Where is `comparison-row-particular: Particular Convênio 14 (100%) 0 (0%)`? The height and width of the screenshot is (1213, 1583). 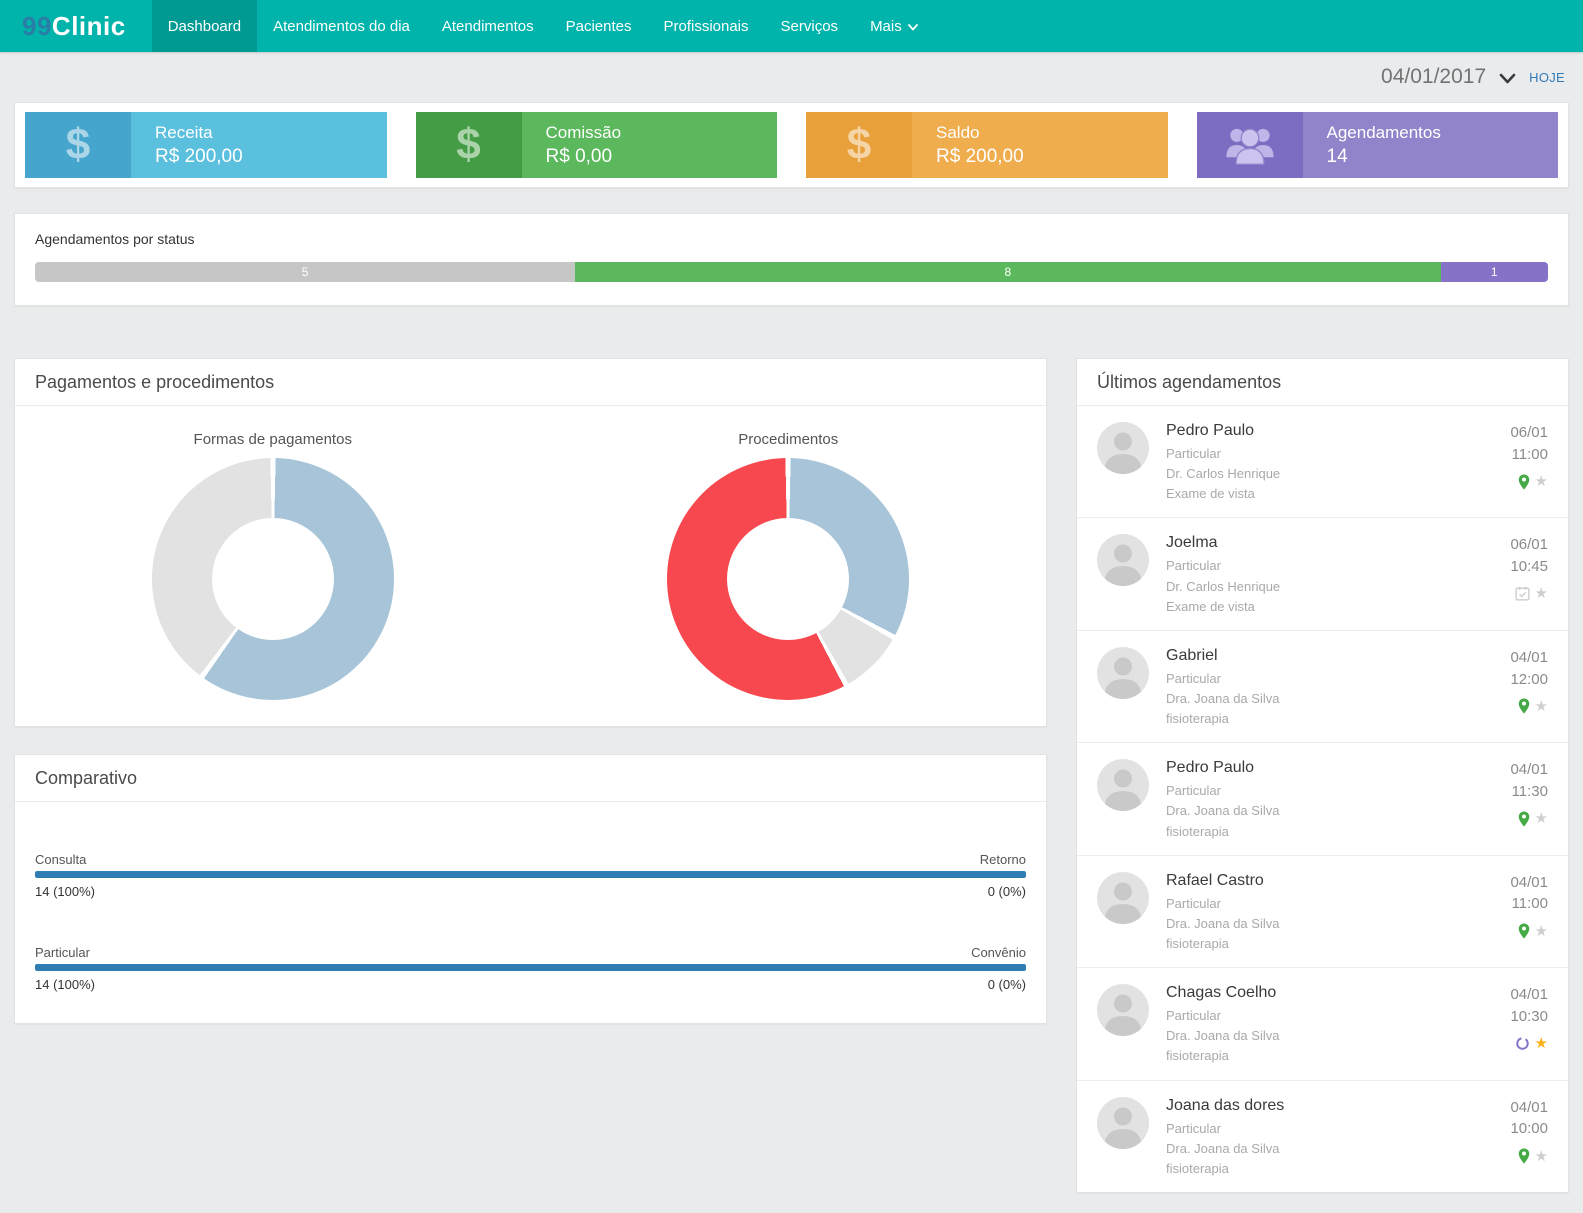 comparison-row-particular: Particular Convênio 14 (100%) 0 (0%) is located at coordinates (530, 968).